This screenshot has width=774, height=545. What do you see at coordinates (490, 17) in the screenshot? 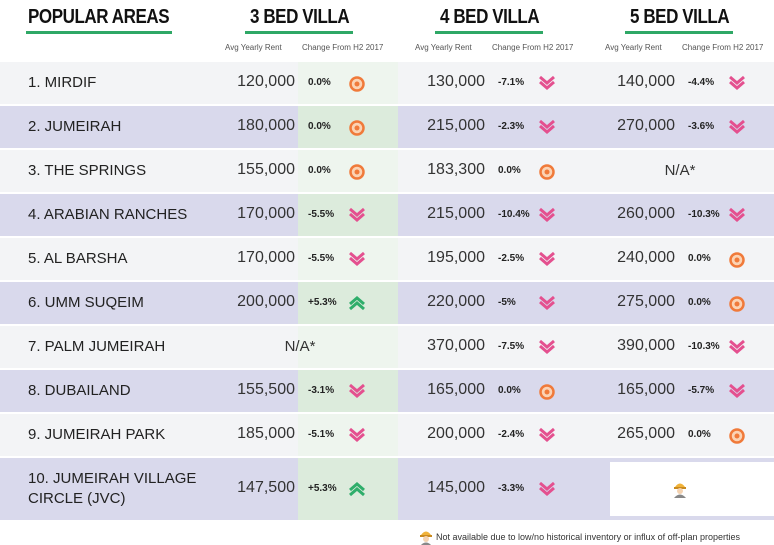
I see `column-title: 4 BED VILLA` at bounding box center [490, 17].